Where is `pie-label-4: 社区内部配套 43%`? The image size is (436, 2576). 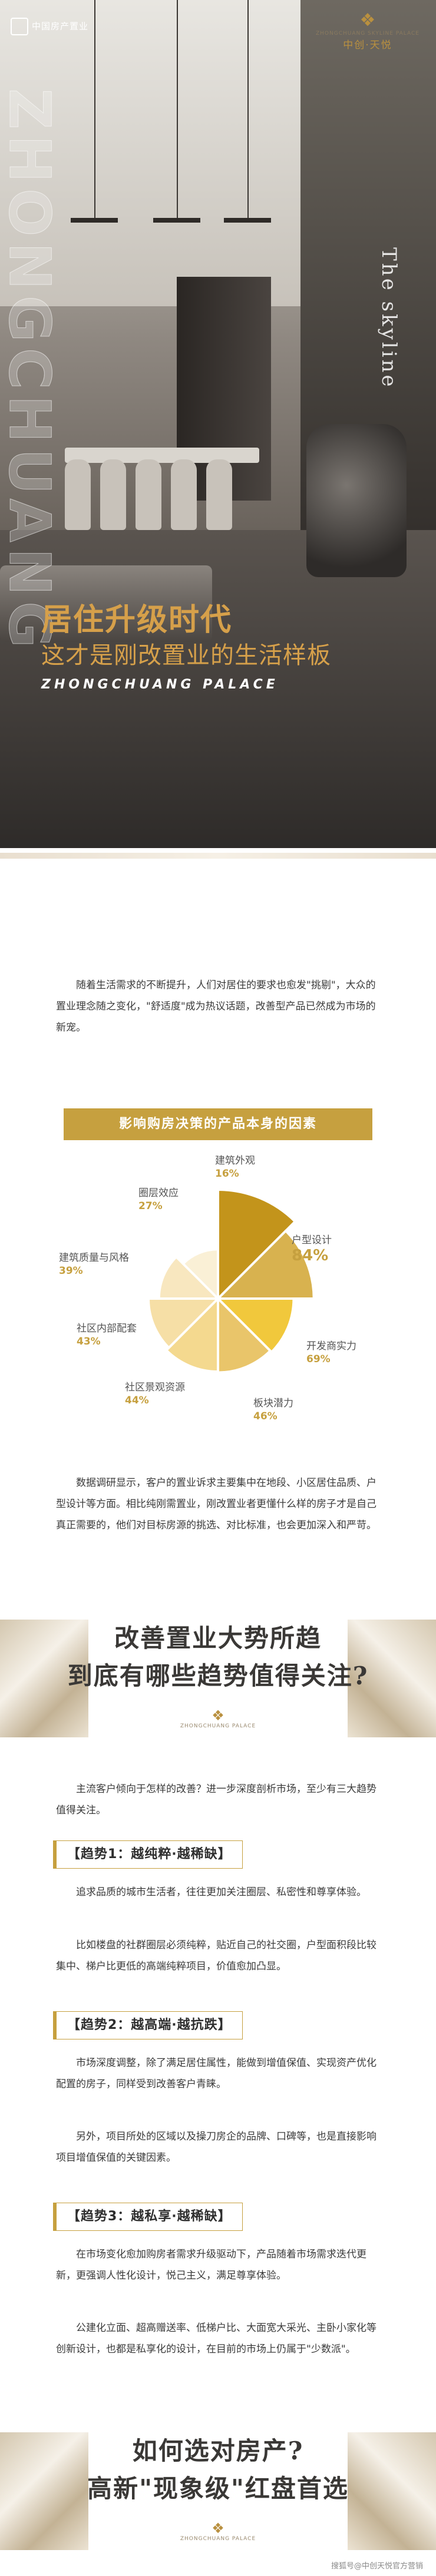
pie-label-4: 社区内部配套 43% is located at coordinates (107, 1335).